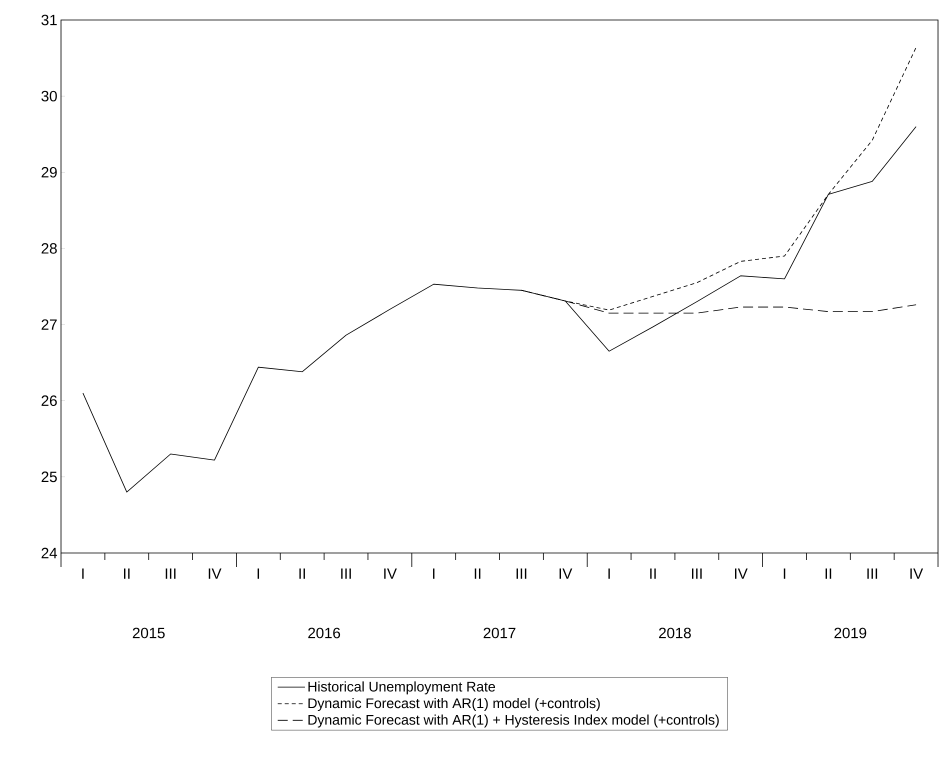 This screenshot has height=779, width=940. I want to click on y-tick-label: 31, so click(49, 20).